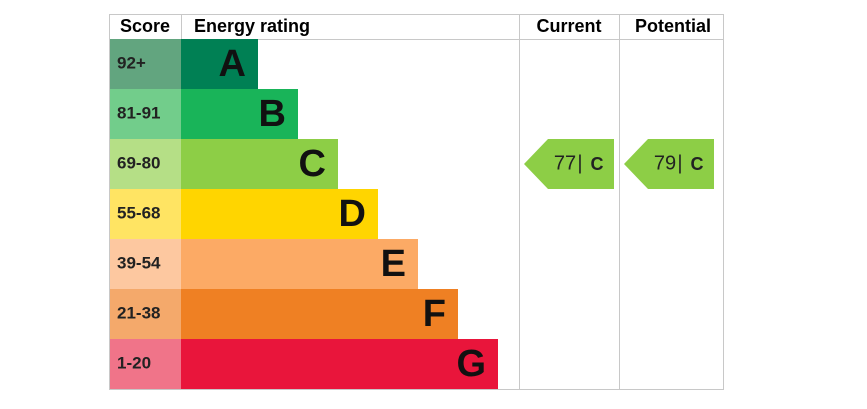  I want to click on header: Current, so click(568, 26).